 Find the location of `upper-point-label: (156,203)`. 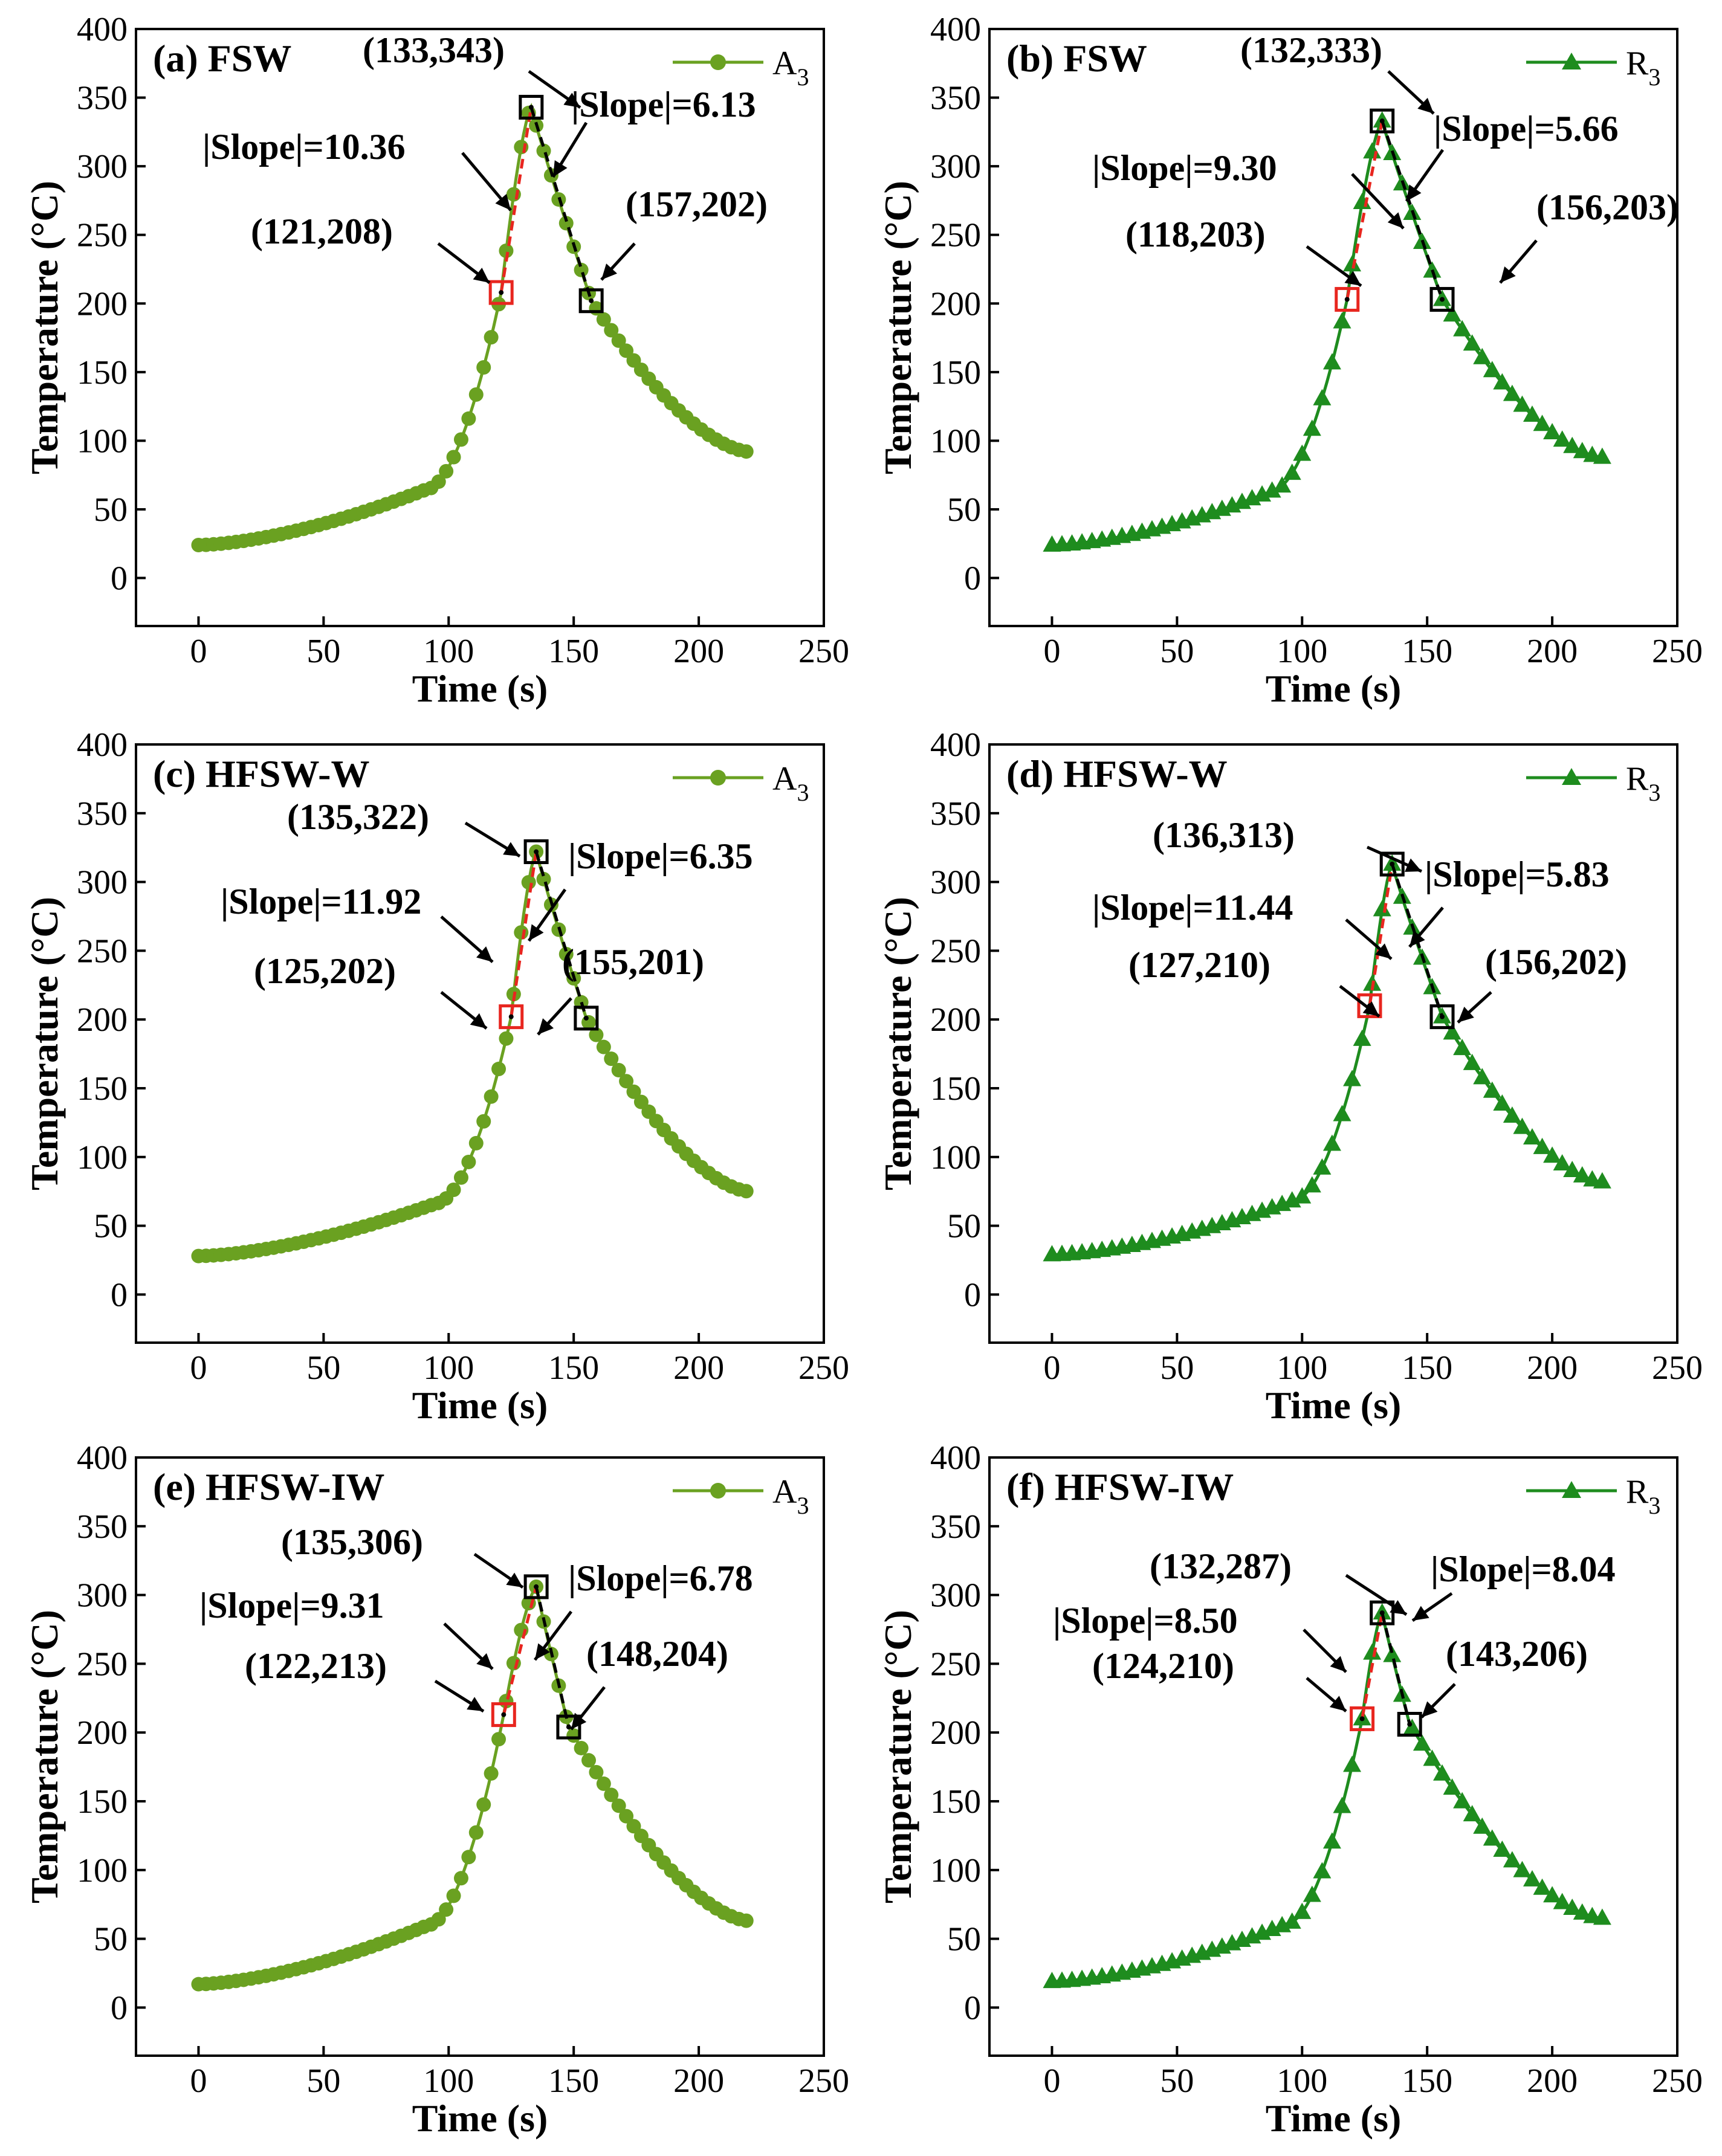

upper-point-label: (156,203) is located at coordinates (1607, 207).